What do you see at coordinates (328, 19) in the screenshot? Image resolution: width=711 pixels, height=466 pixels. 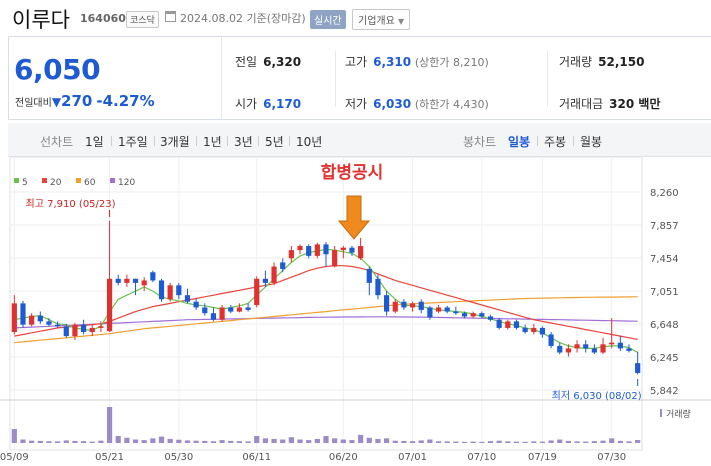 I see `realtime-button: 실시간` at bounding box center [328, 19].